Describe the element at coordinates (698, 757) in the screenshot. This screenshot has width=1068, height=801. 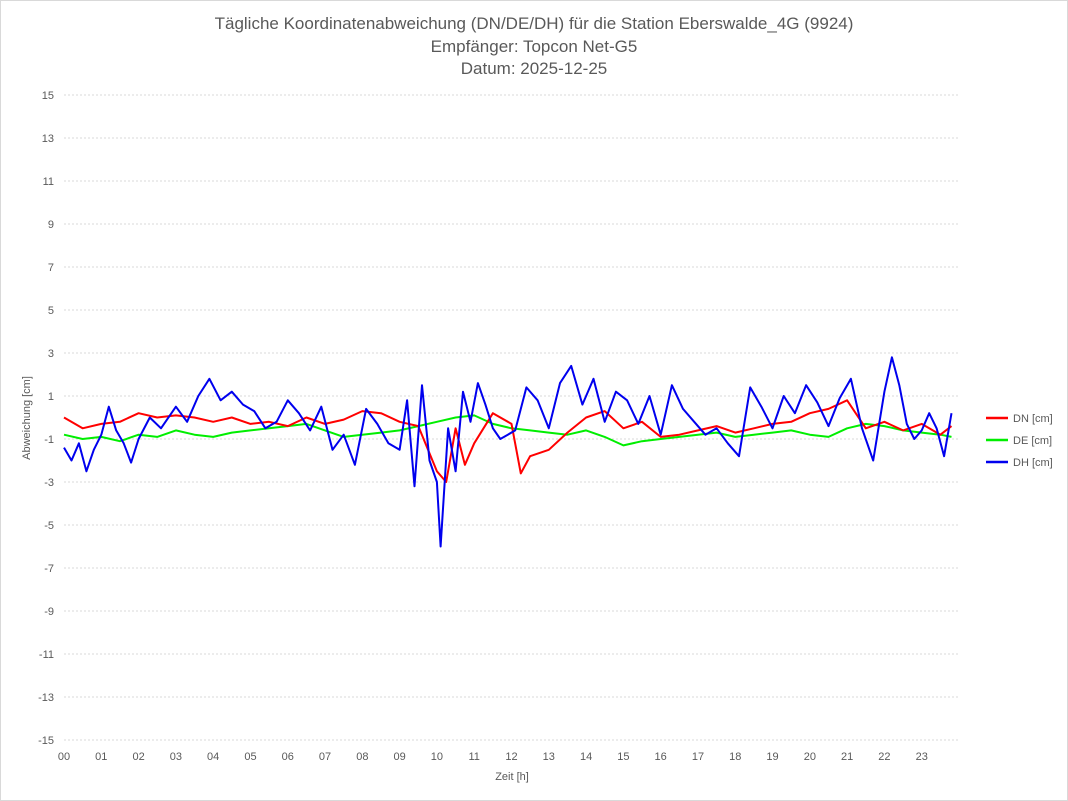
I see `x-tick-label: 17` at that location.